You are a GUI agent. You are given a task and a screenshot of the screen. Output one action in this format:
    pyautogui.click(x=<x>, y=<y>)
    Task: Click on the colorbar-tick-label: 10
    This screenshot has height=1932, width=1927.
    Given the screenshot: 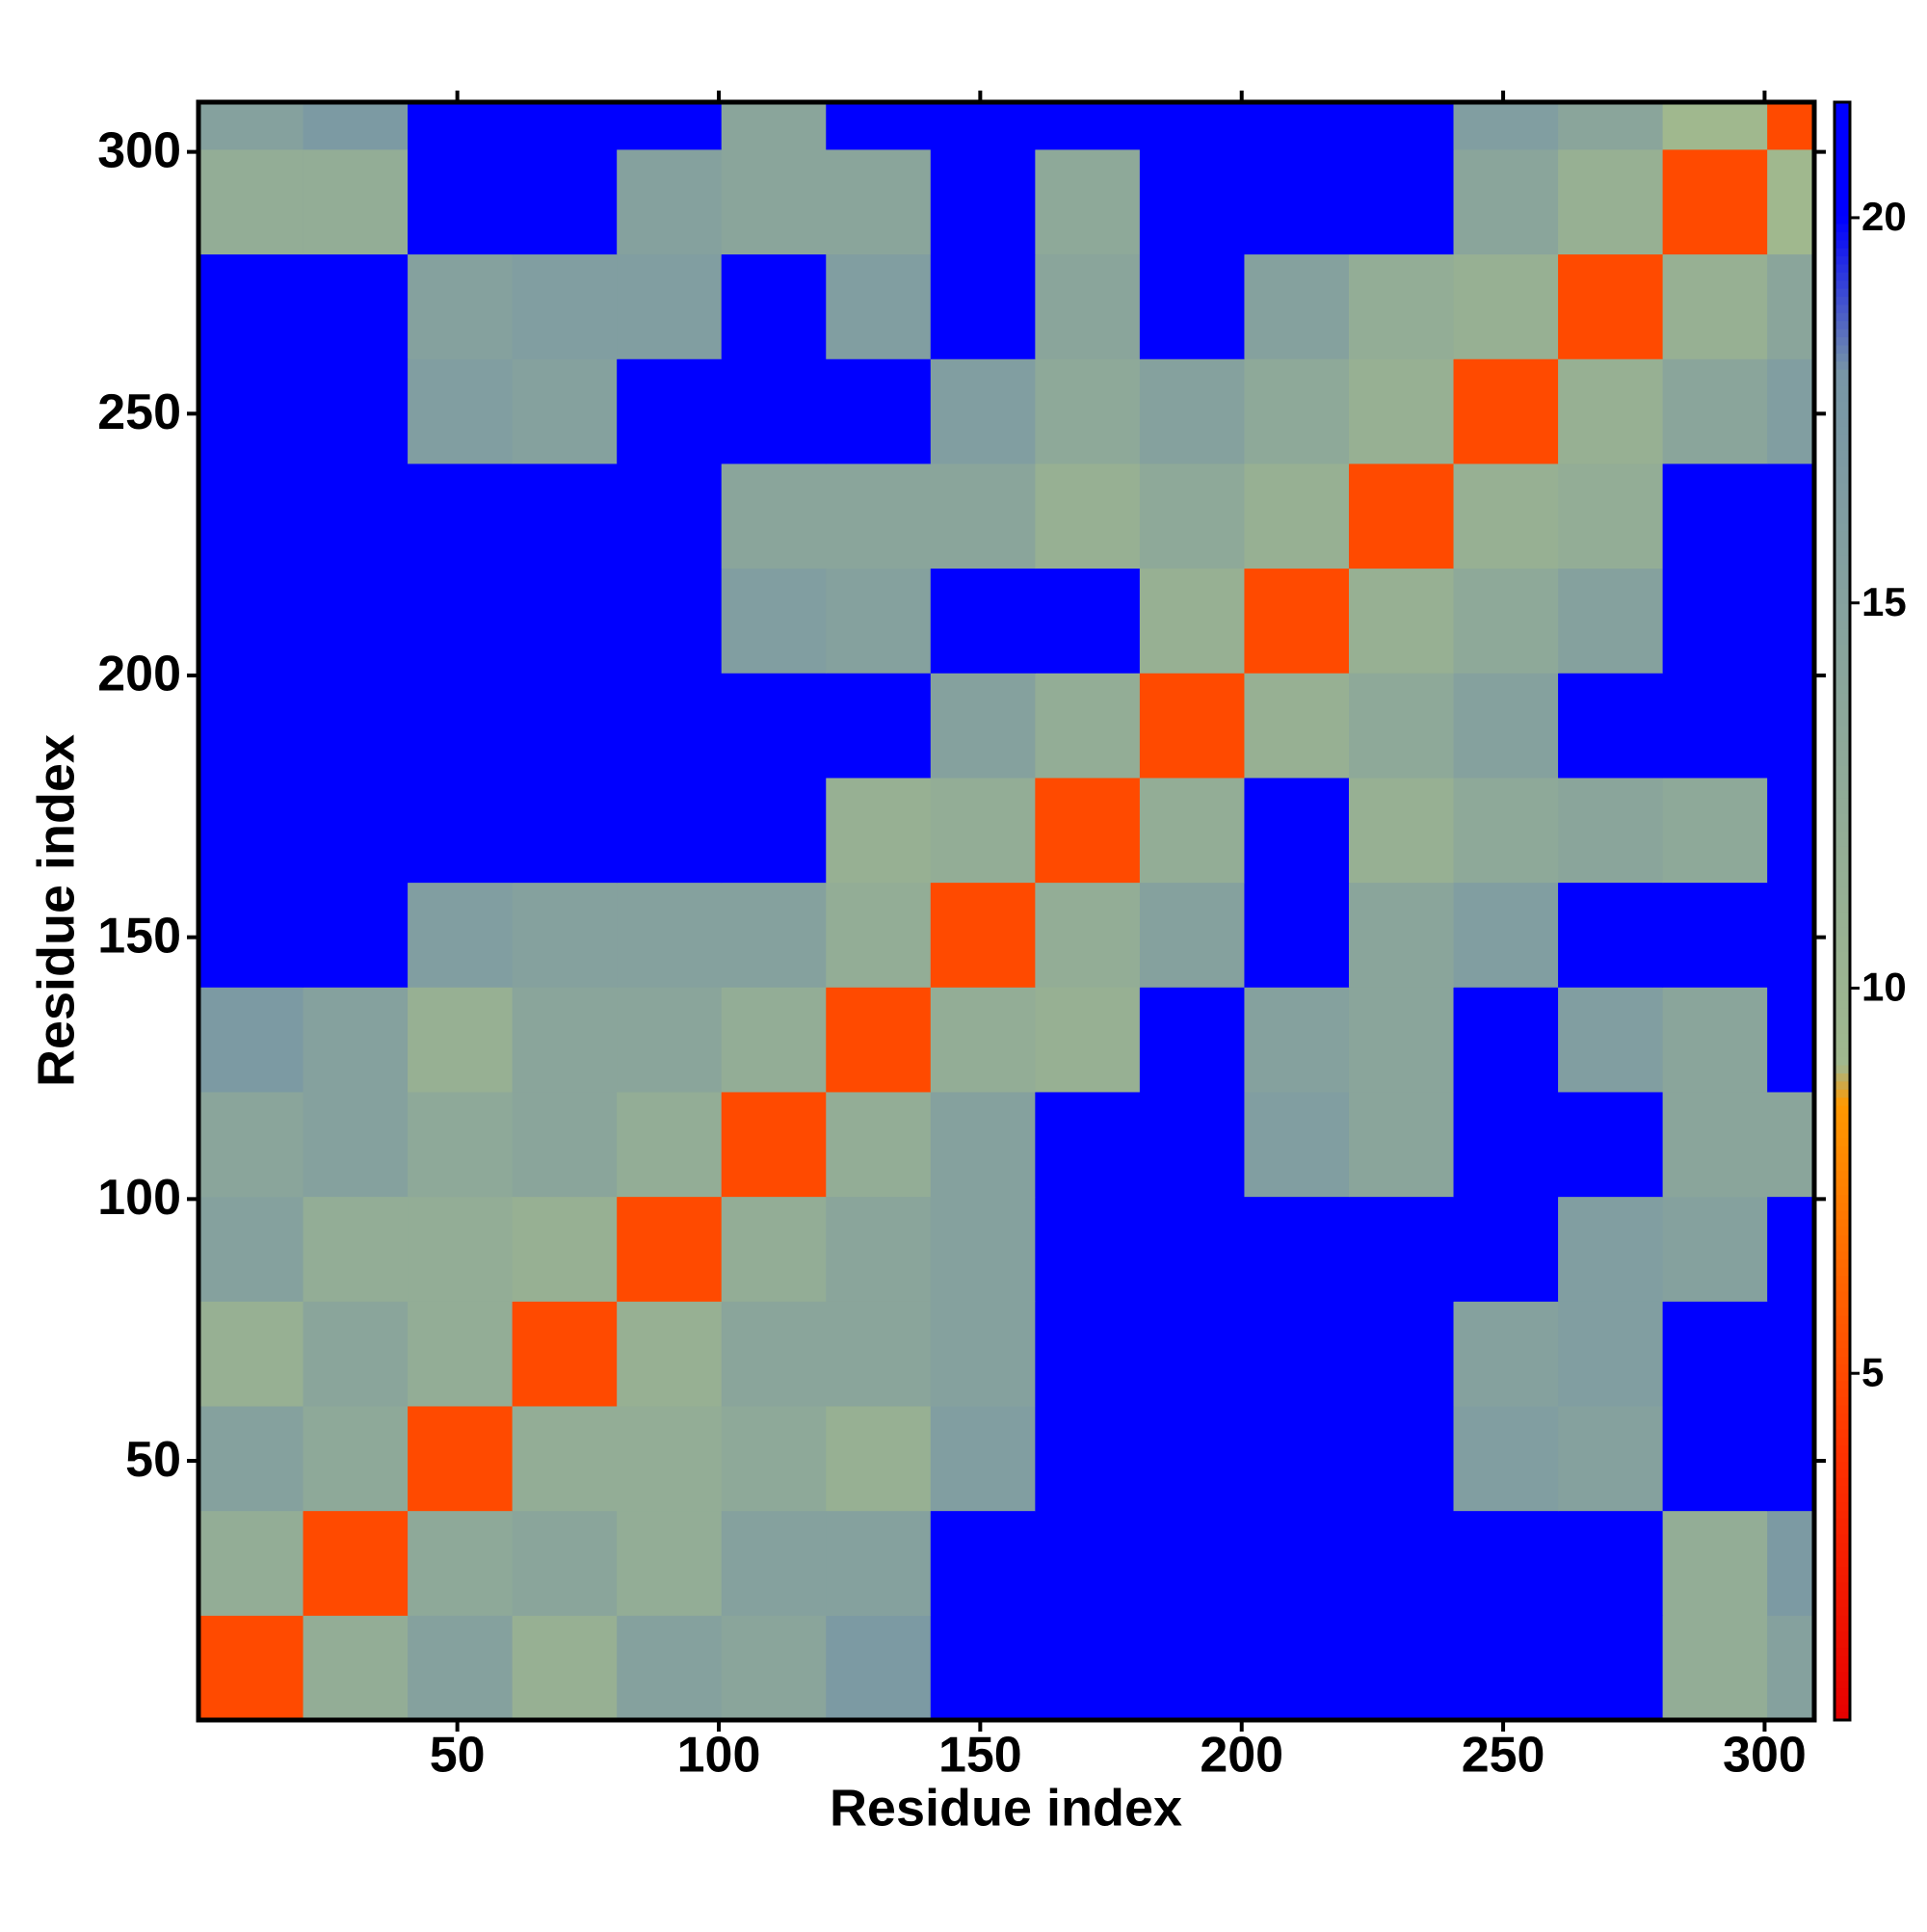 What is the action you would take?
    pyautogui.click(x=1884, y=987)
    